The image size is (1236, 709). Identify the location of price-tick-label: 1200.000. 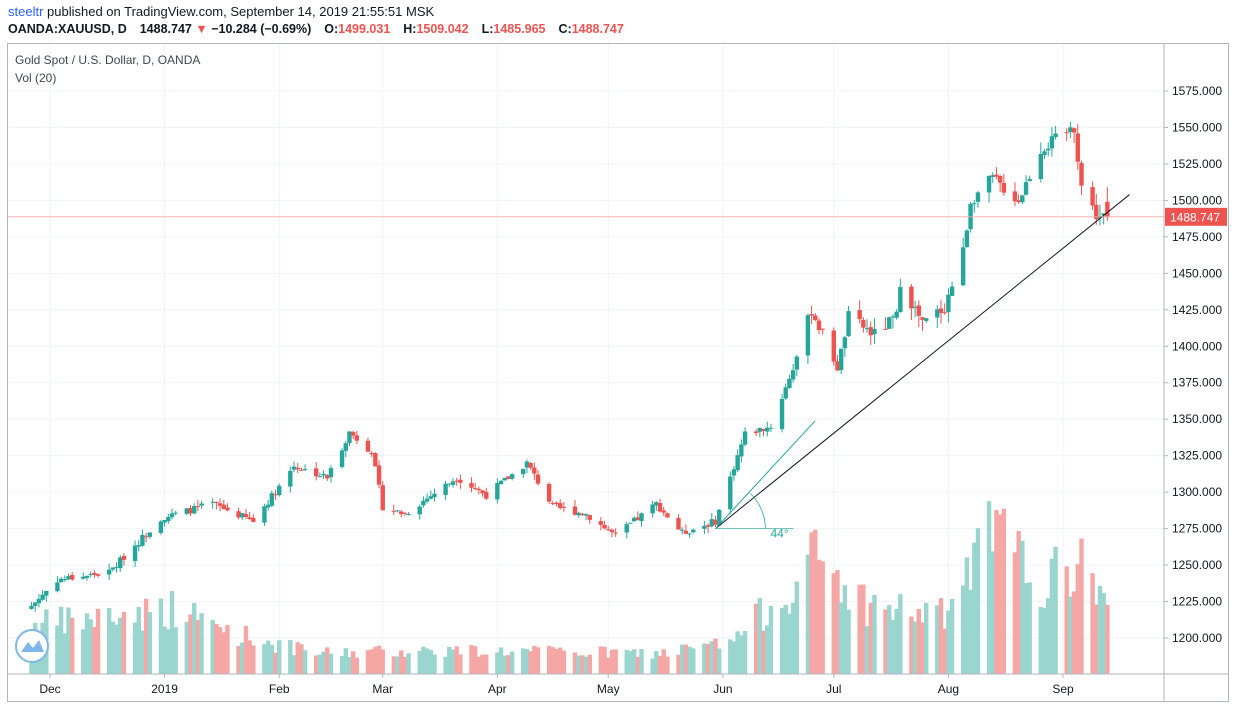
(1197, 638).